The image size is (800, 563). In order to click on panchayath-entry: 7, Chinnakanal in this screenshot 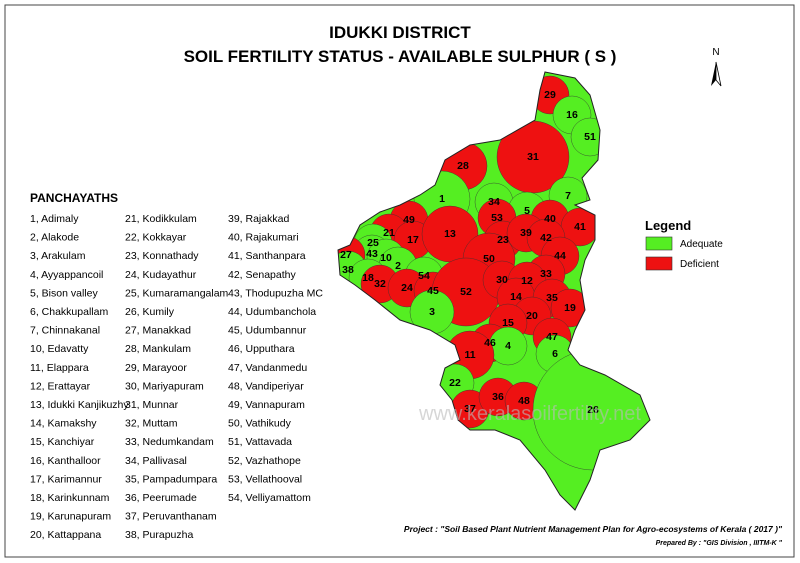, I will do `click(65, 331)`.